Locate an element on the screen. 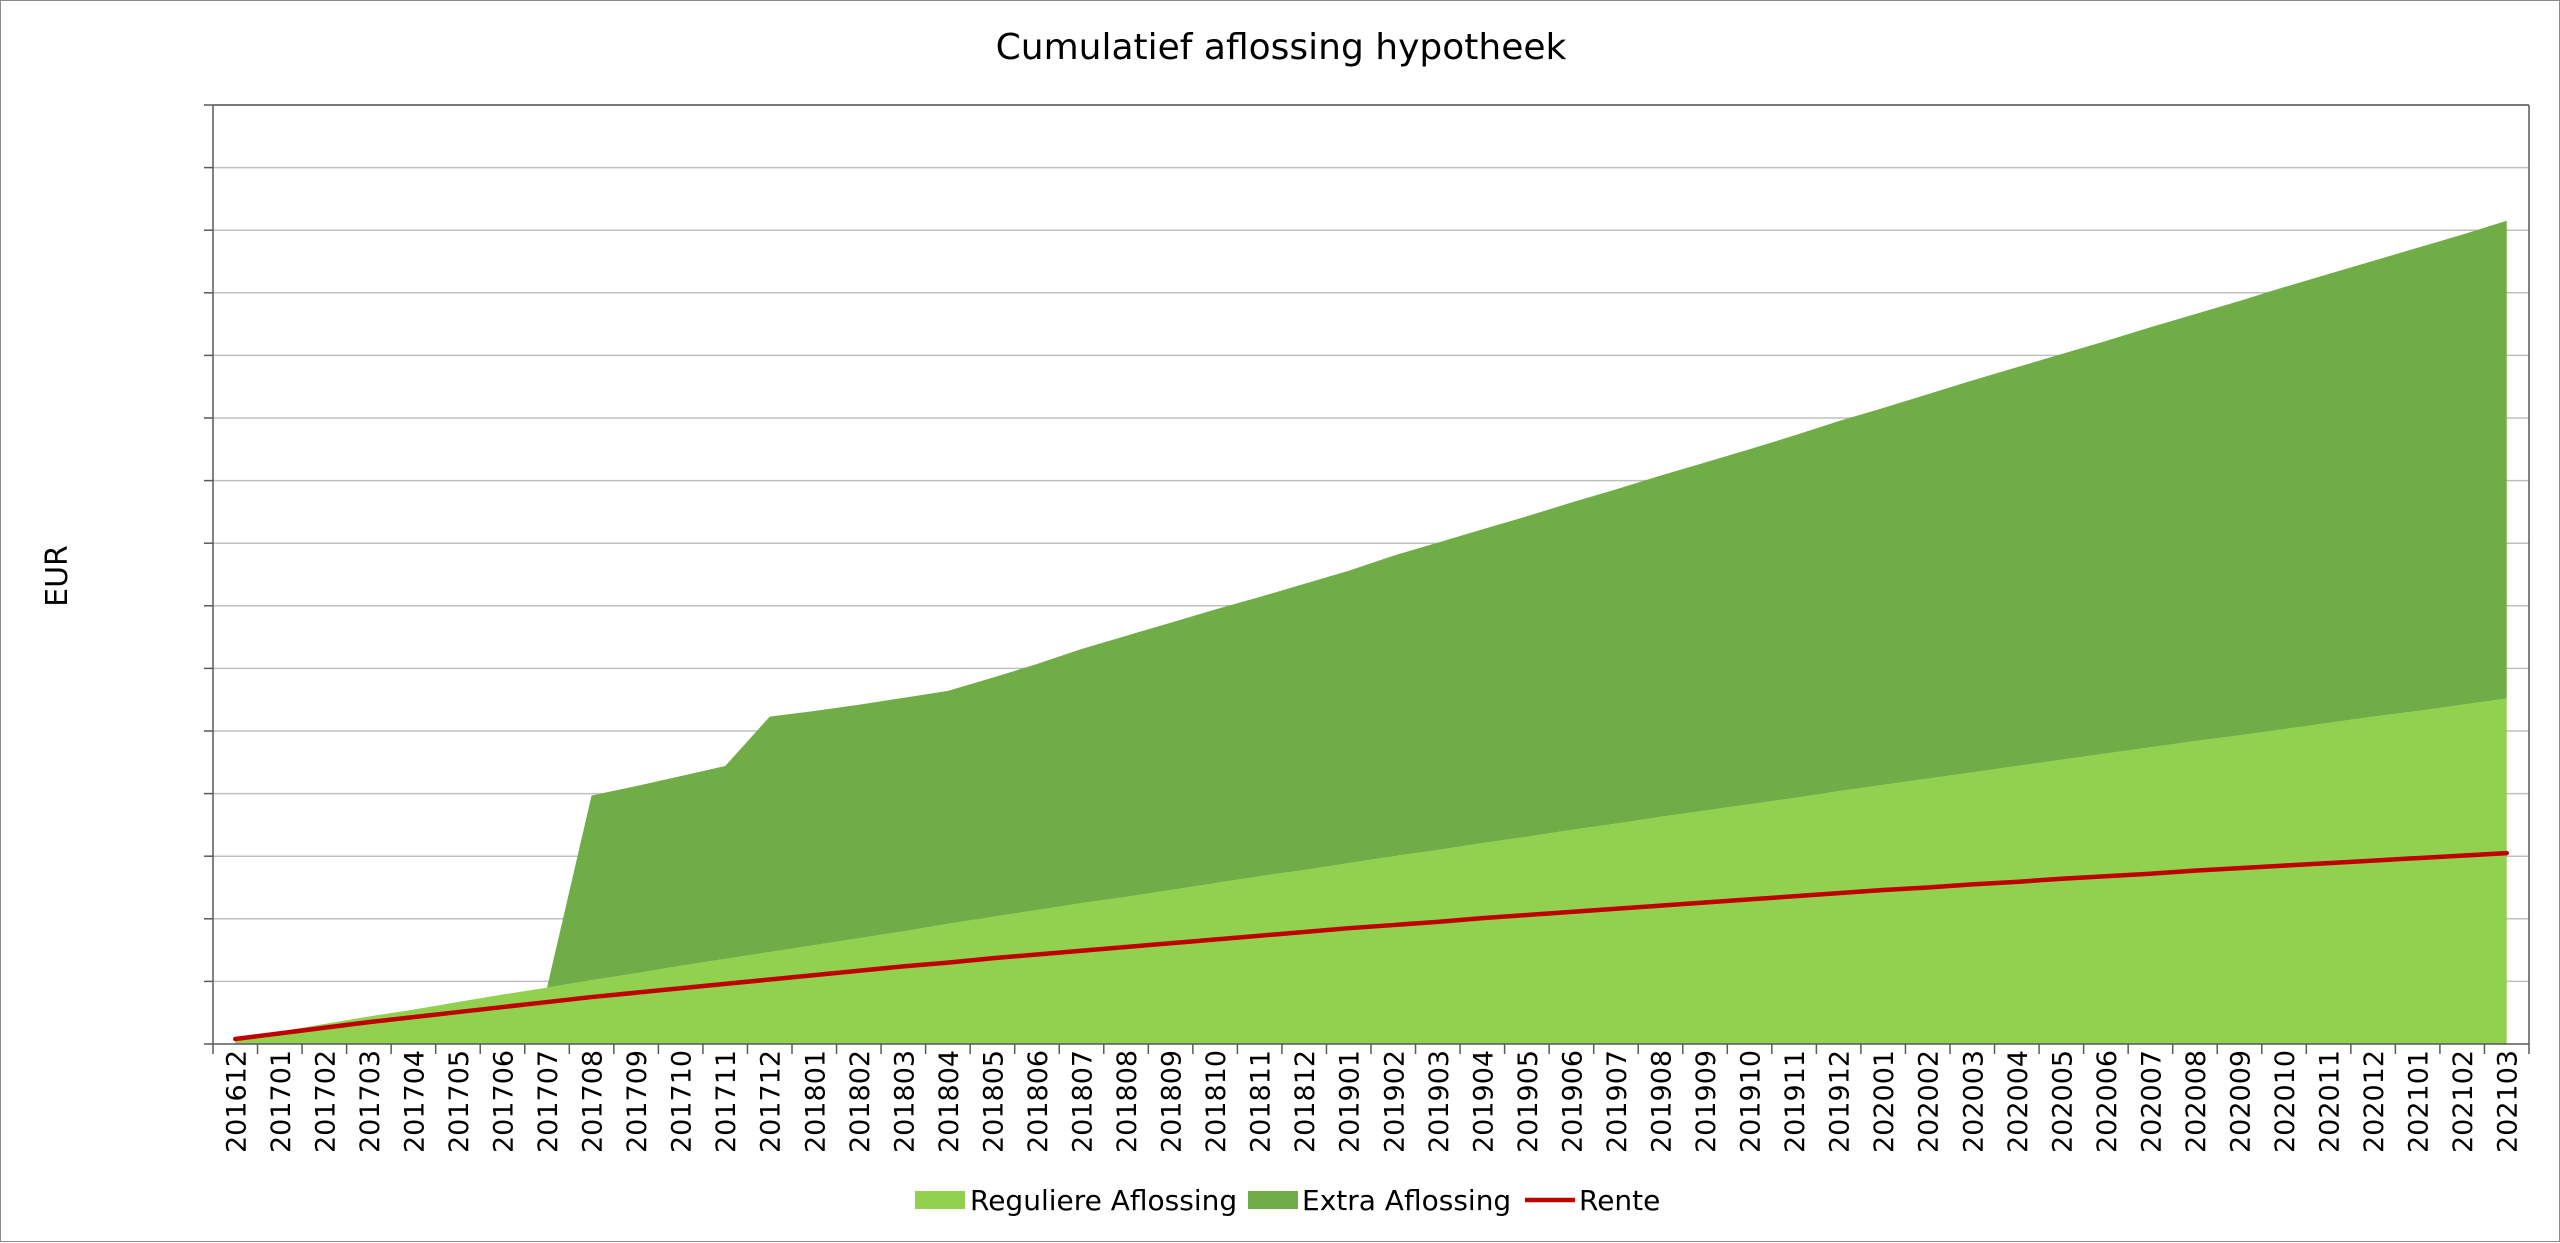 This screenshot has width=2560, height=1243. x-tick-label: 202002 is located at coordinates (1929, 1101).